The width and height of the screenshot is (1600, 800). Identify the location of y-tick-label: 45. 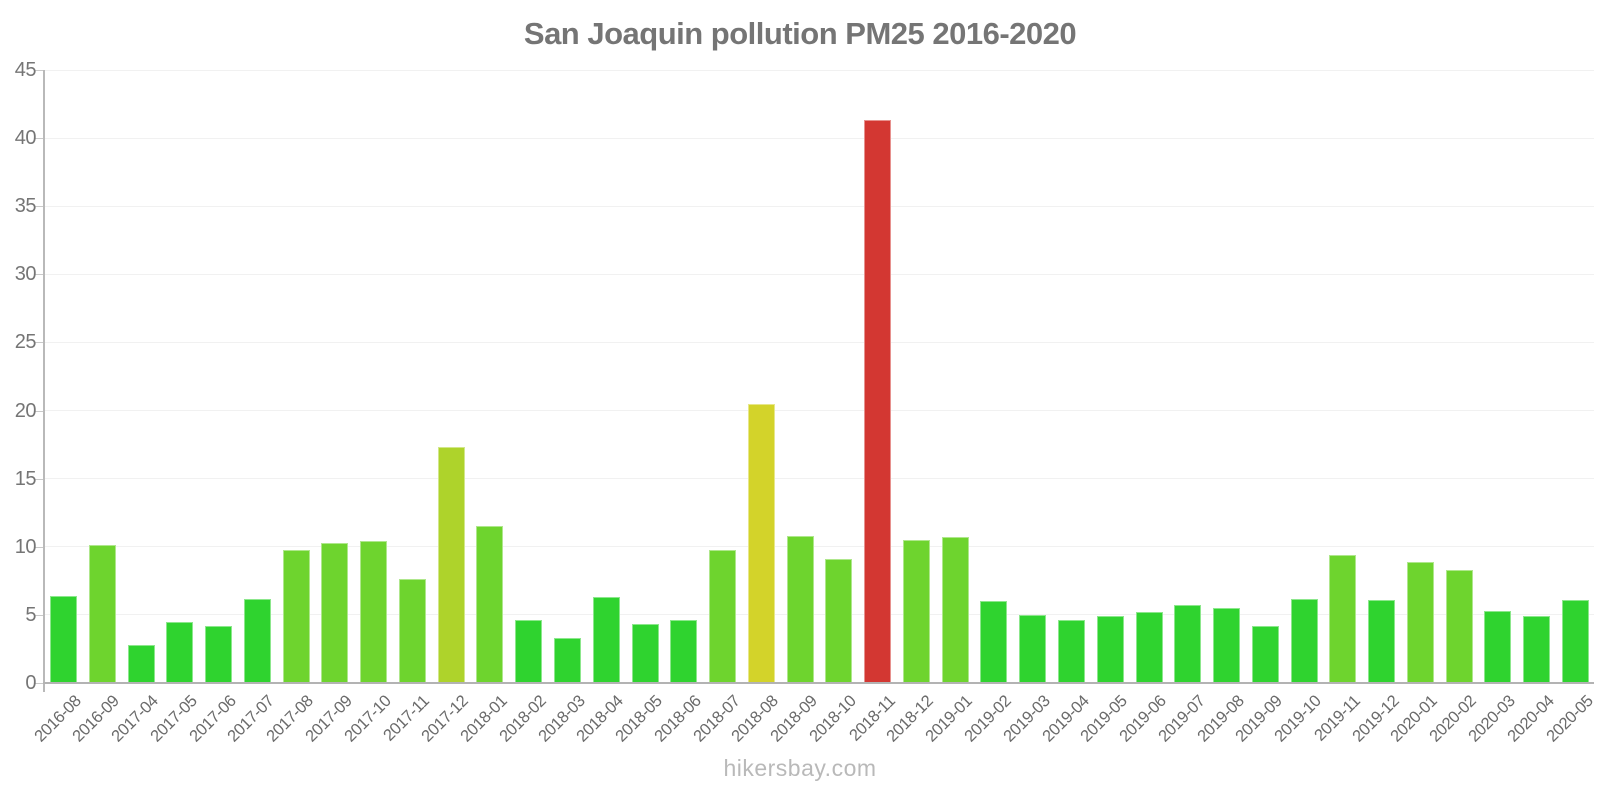
(25, 70).